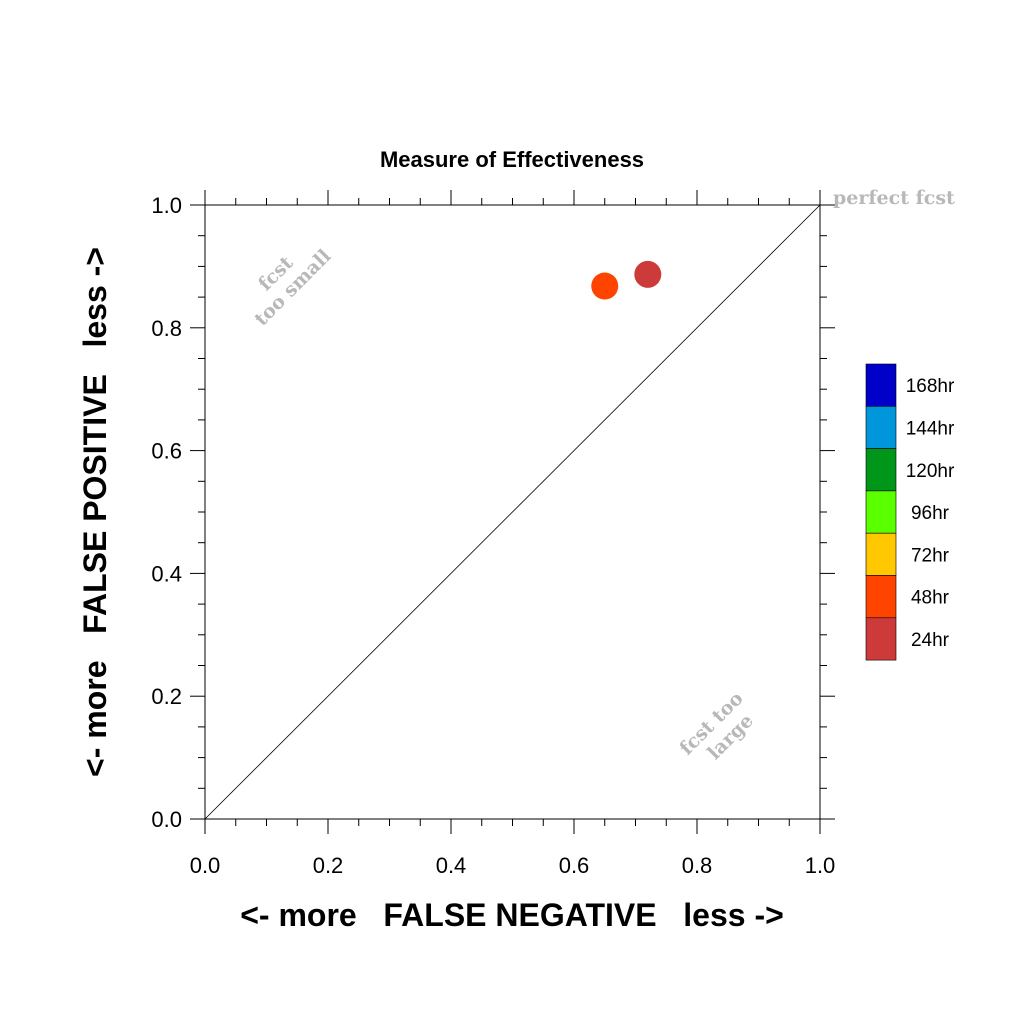 The image size is (1024, 1024). I want to click on legend-swatch-144hr, so click(881, 427).